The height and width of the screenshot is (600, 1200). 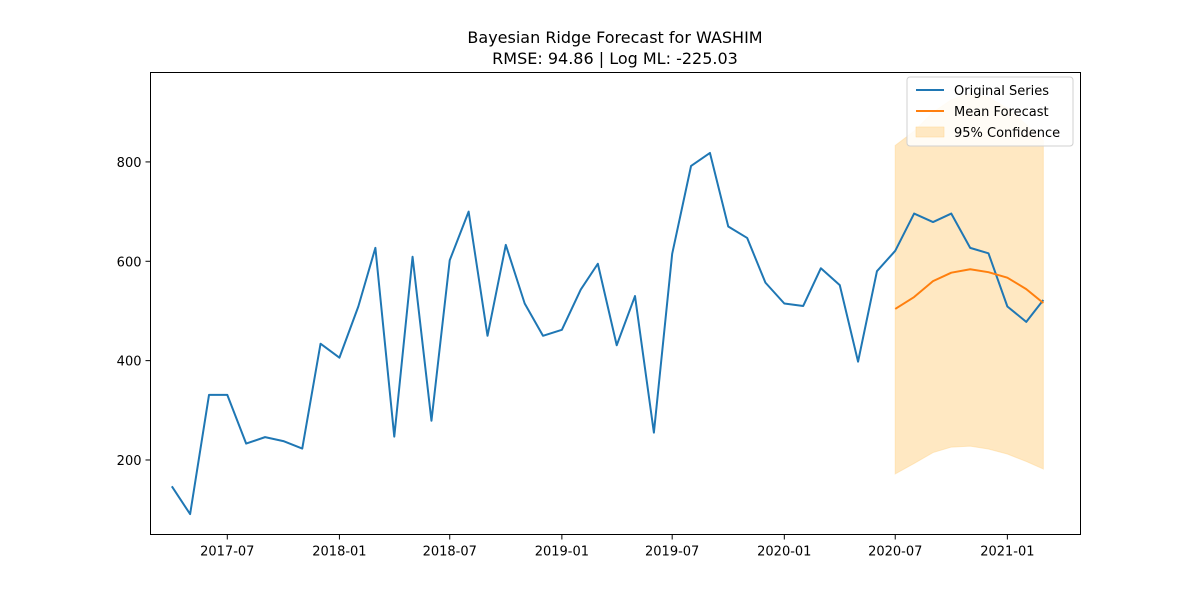 What do you see at coordinates (895, 552) in the screenshot?
I see `x-tick-label: 2020-07` at bounding box center [895, 552].